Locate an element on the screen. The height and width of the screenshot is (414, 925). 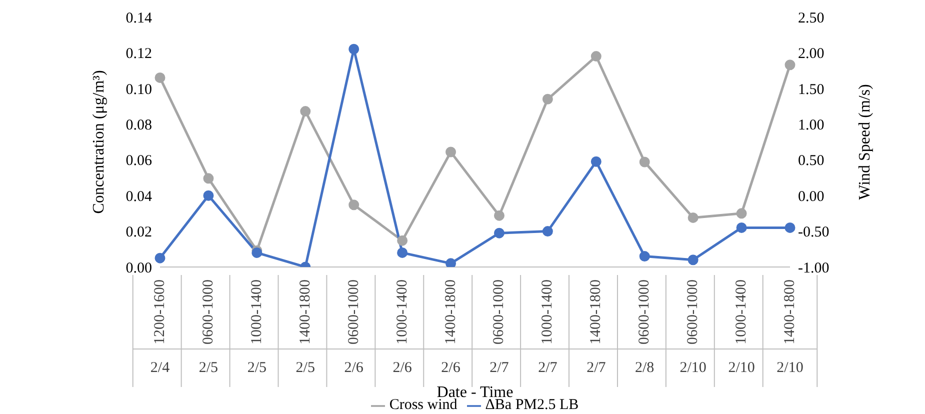
y-axis-title: Concentration (μg/m³) is located at coordinates (99, 142).